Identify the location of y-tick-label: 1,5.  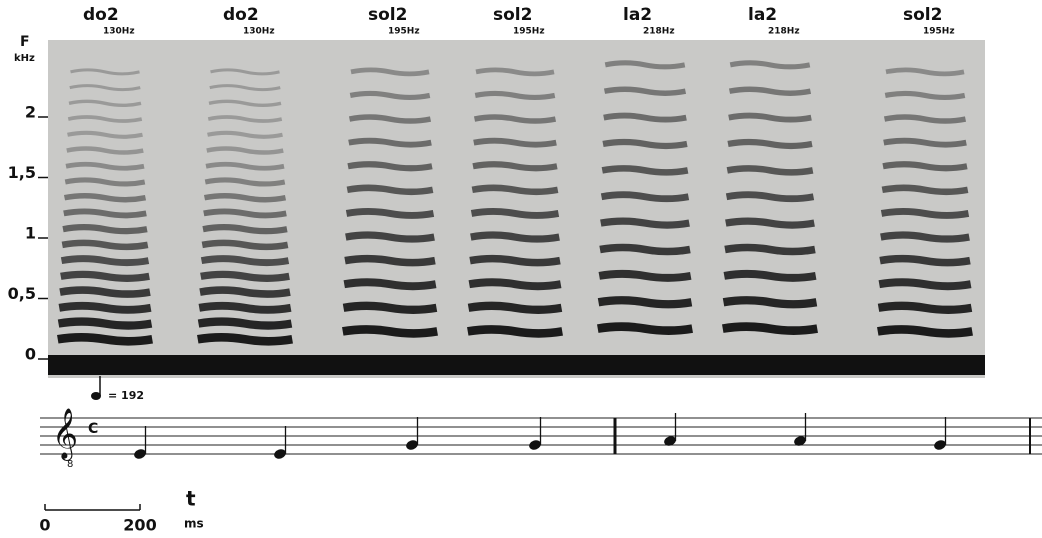
(22, 172).